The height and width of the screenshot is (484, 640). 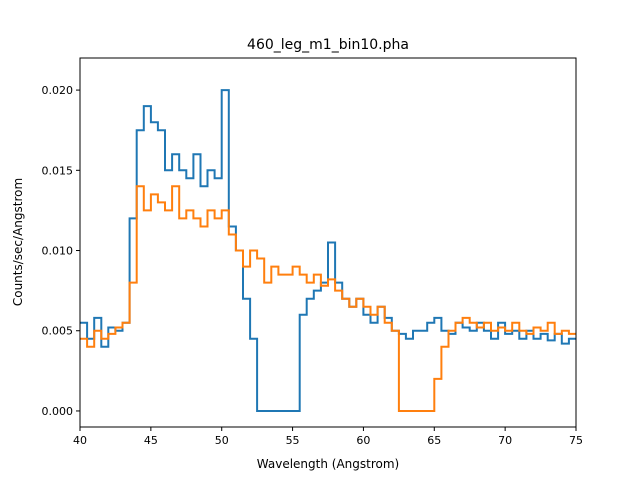 I want to click on y-tick-label: 0.005, so click(x=58, y=331).